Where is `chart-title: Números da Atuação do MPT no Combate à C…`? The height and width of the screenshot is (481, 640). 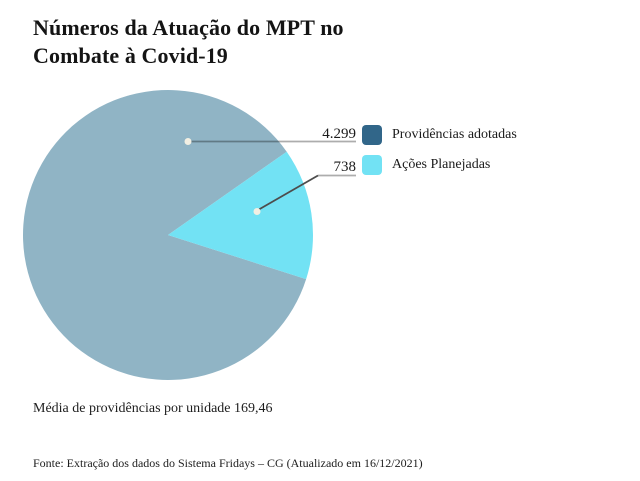
chart-title: Números da Atuação do MPT no Combate à C… is located at coordinates (188, 42).